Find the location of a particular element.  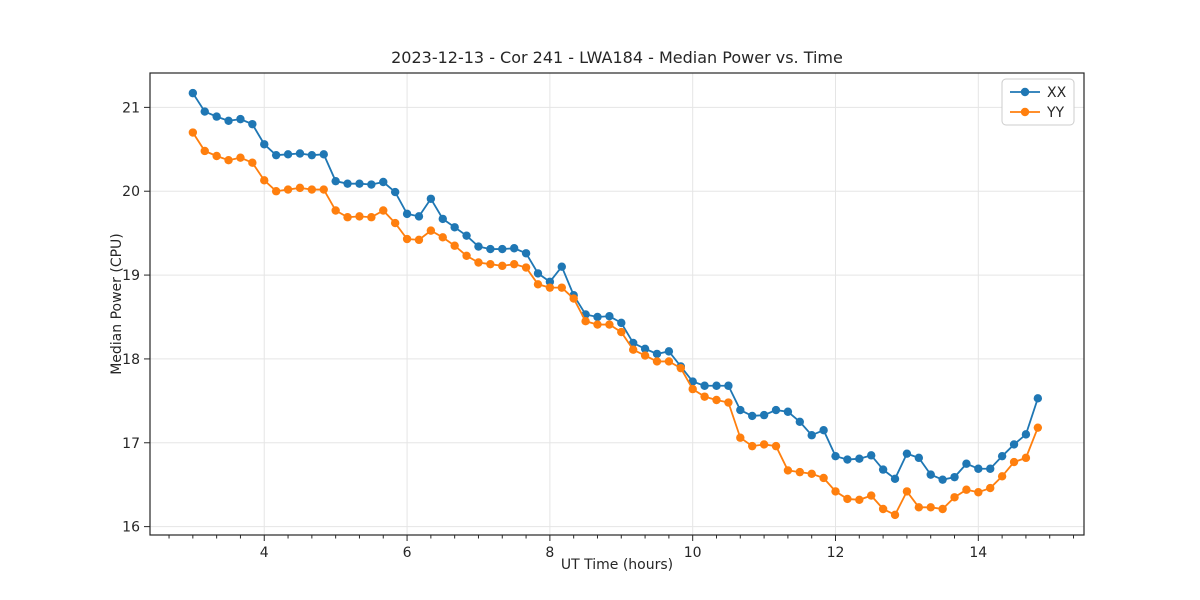

y-tick-label: 19 is located at coordinates (131, 276).